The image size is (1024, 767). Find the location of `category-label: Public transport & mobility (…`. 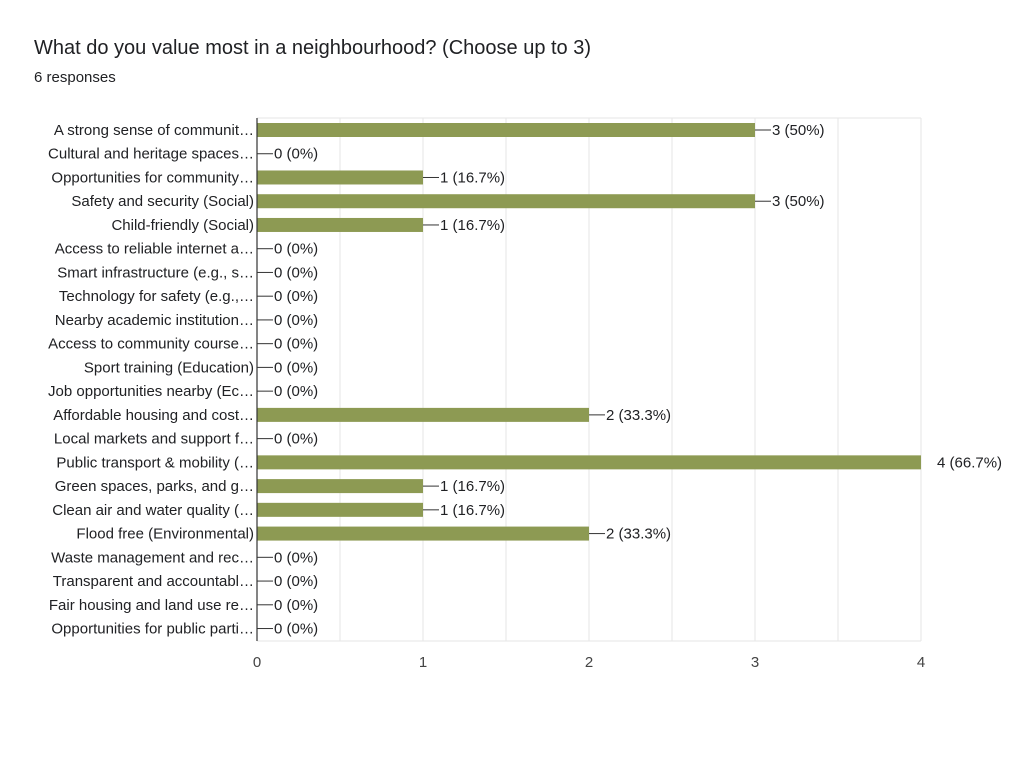

category-label: Public transport & mobility (… is located at coordinates (155, 462).